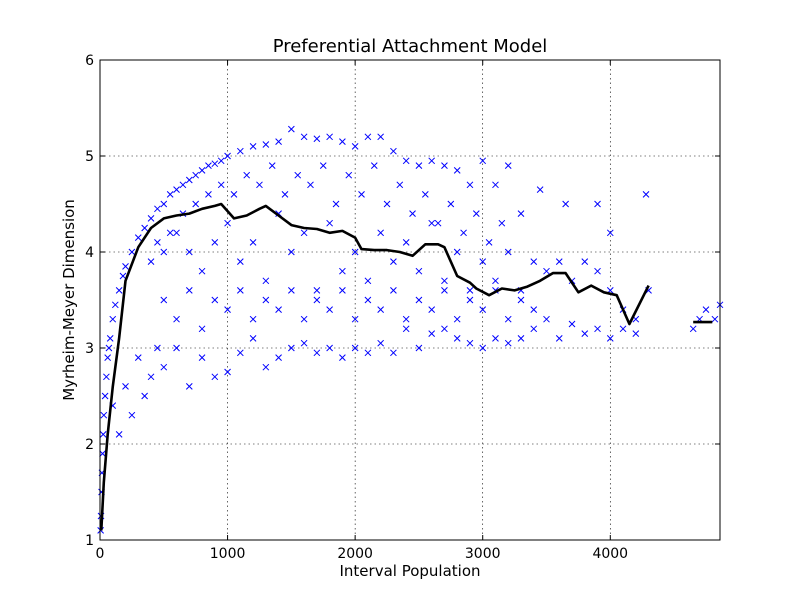  Describe the element at coordinates (483, 554) in the screenshot. I see `x-tick-label: 3000` at that location.